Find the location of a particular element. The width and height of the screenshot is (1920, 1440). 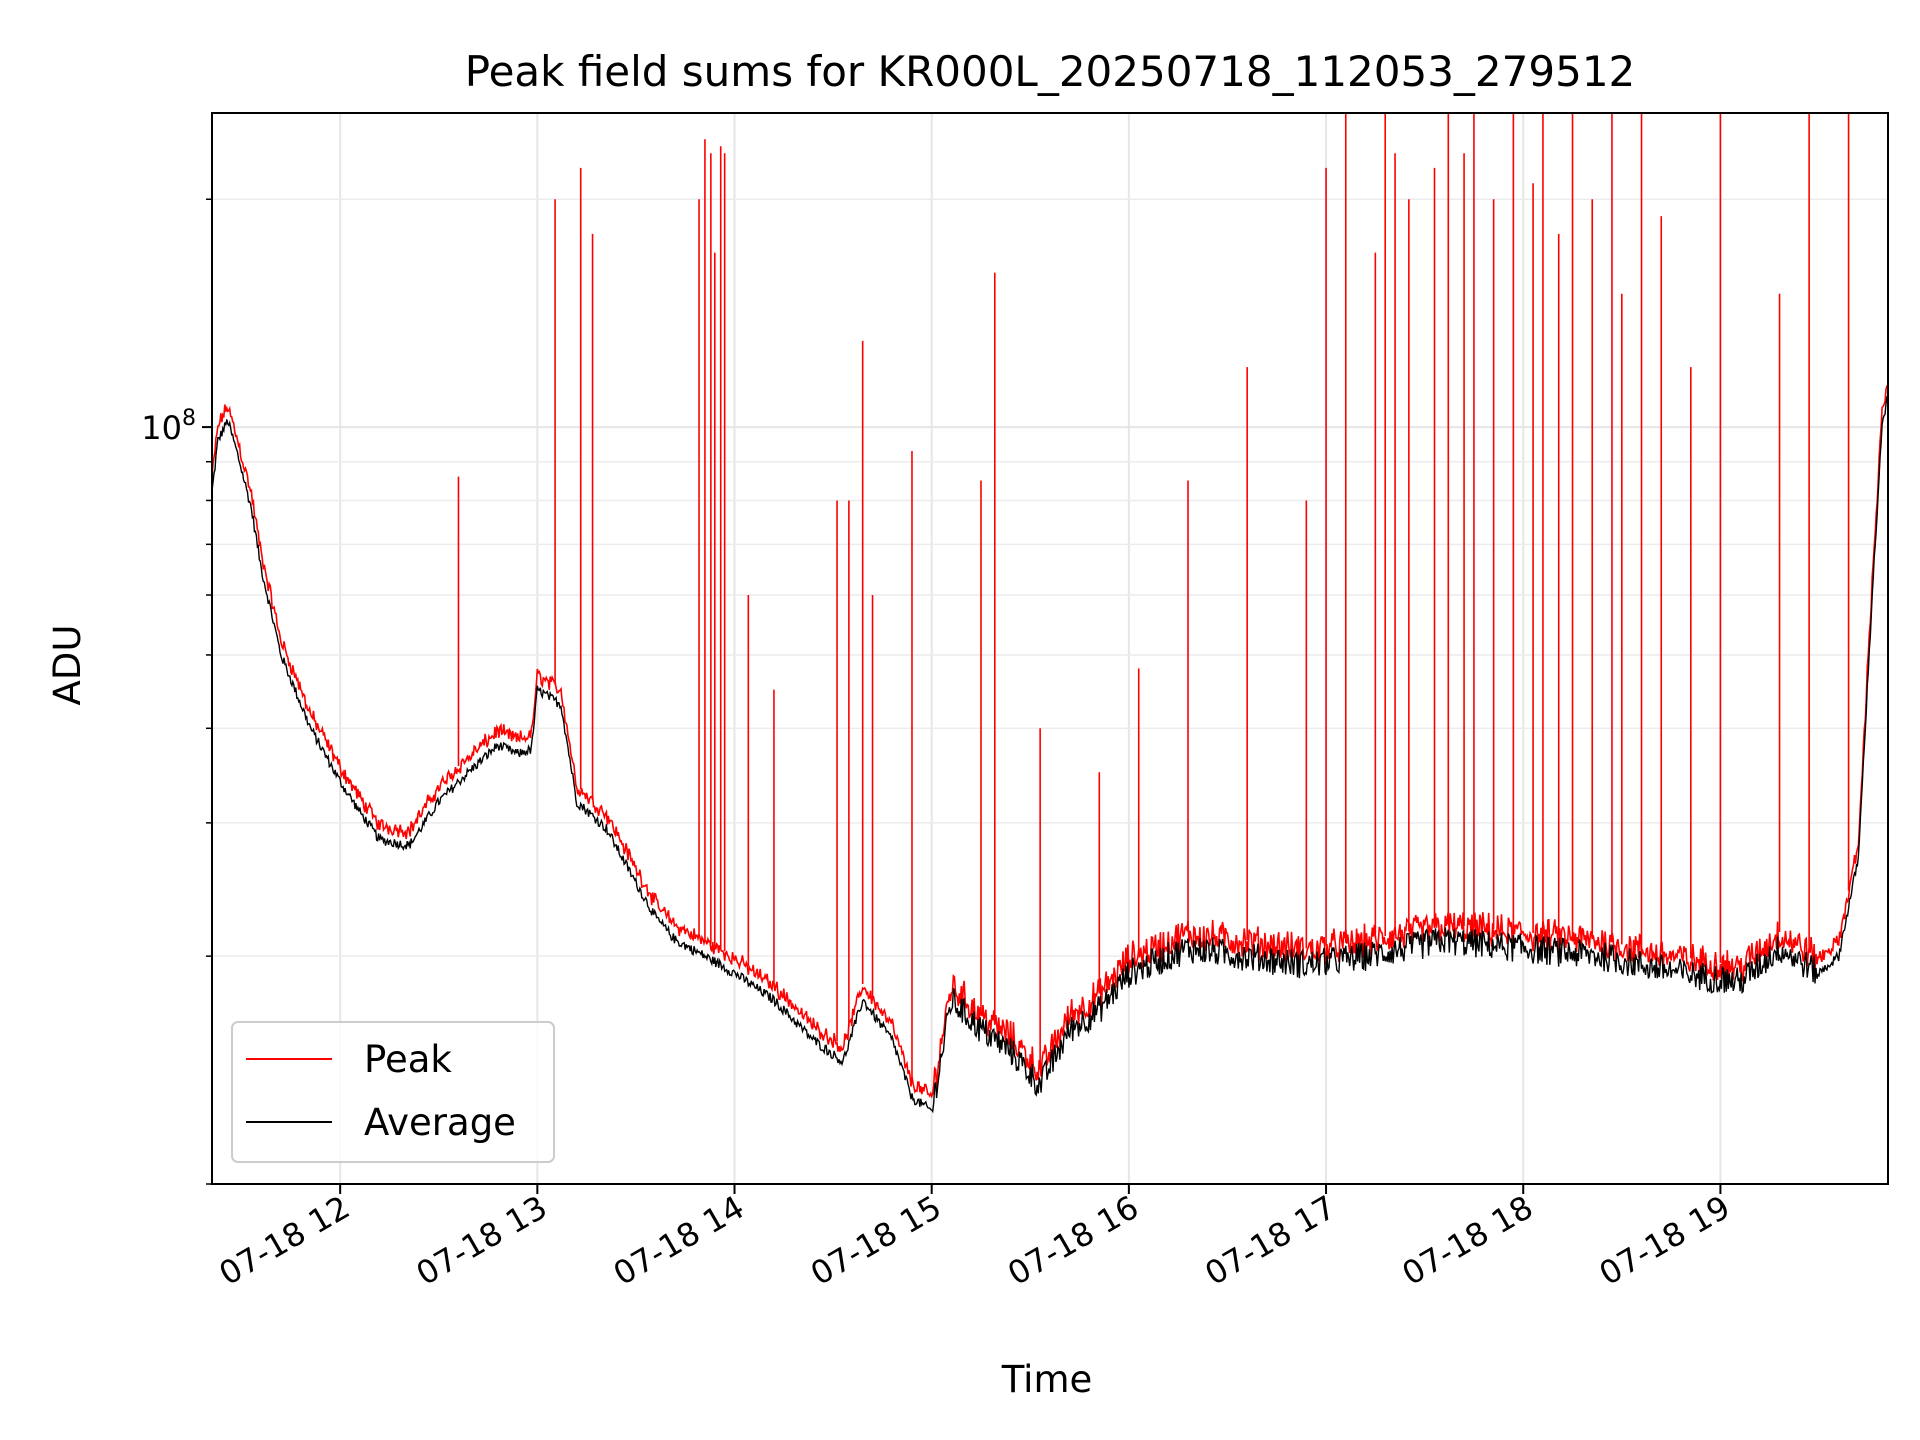

x-axis-label: Time is located at coordinates (1047, 1379).